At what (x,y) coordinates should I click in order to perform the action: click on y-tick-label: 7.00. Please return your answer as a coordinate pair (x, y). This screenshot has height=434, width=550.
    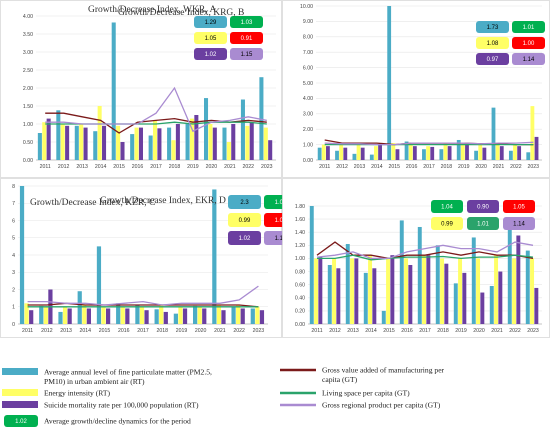
    Looking at the image, I should click on (308, 53).